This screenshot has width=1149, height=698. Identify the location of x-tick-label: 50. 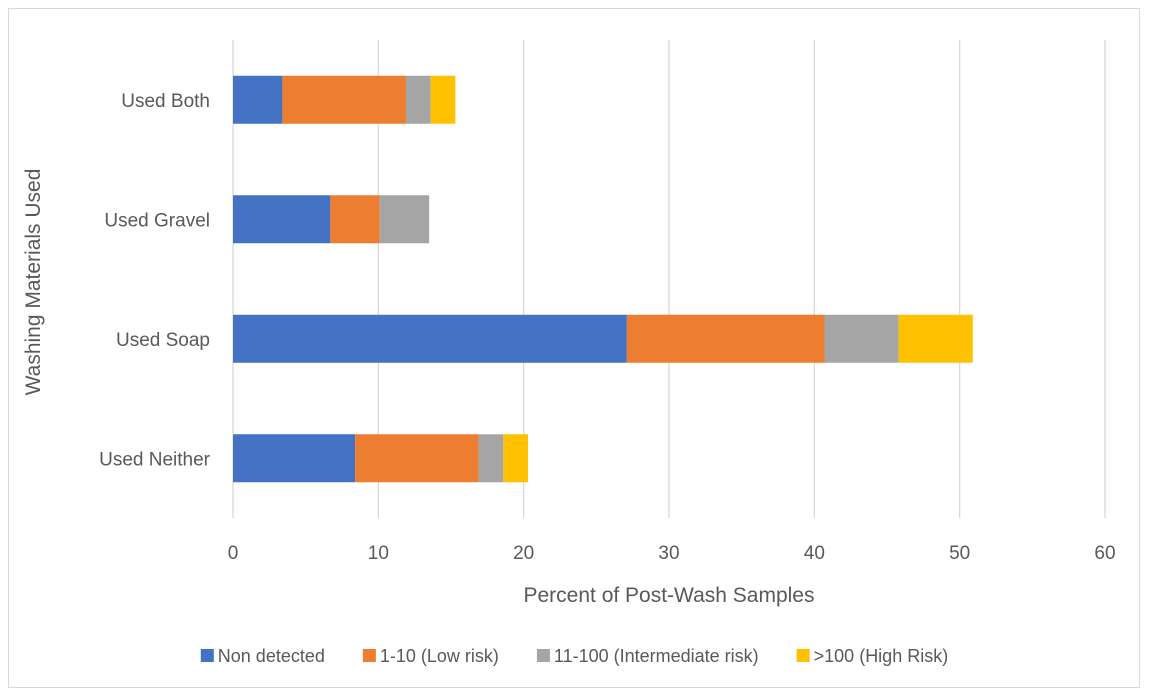
(959, 553).